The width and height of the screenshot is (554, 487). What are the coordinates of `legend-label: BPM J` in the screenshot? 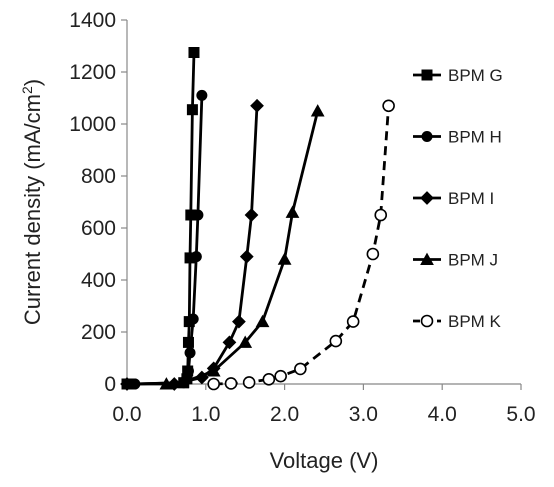 It's located at (473, 260).